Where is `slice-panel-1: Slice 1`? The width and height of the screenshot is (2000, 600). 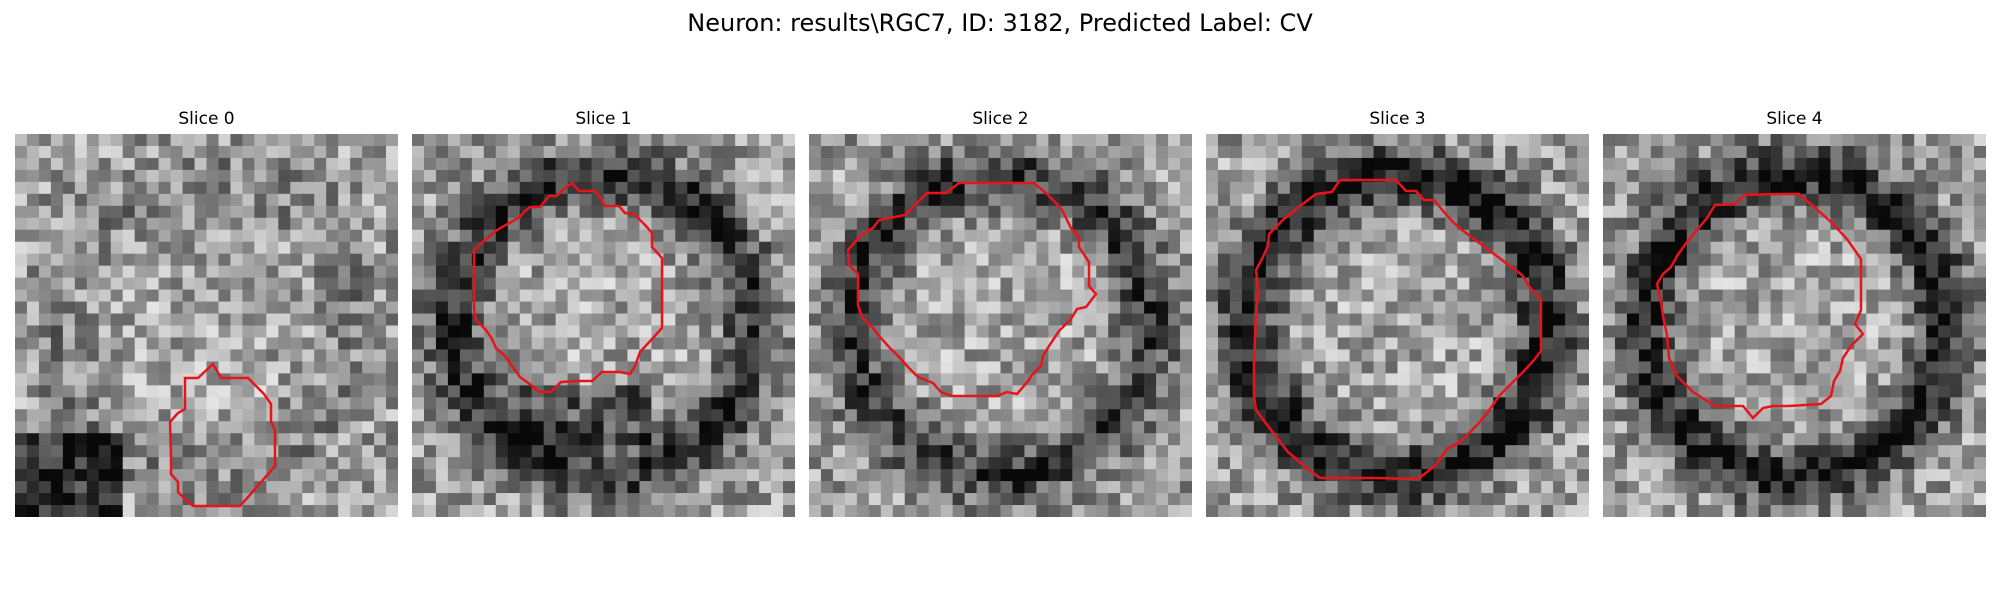
slice-panel-1: Slice 1 is located at coordinates (603, 312).